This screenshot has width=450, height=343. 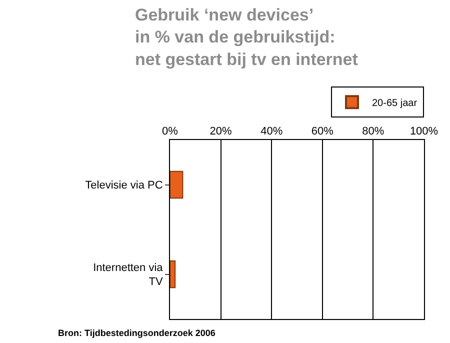 I want to click on x-tick-label: 100%, so click(x=424, y=132).